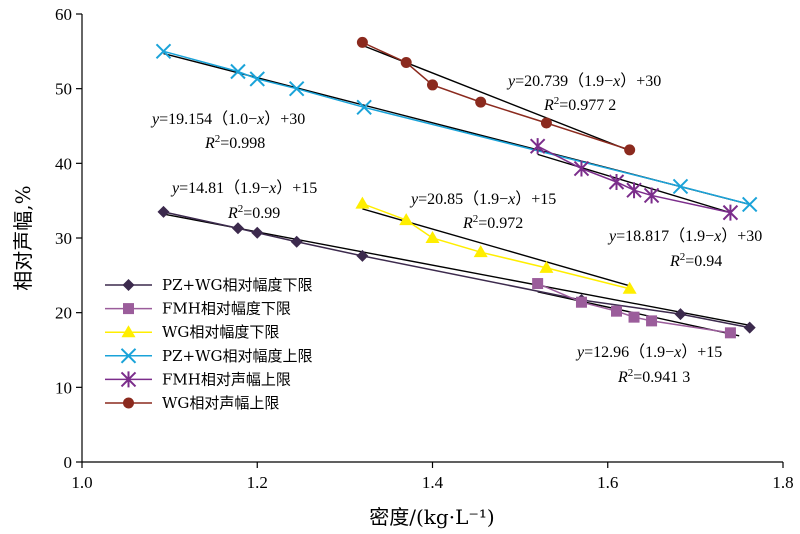 The height and width of the screenshot is (534, 800). What do you see at coordinates (63, 14) in the screenshot?
I see `y-tick-label: 60` at bounding box center [63, 14].